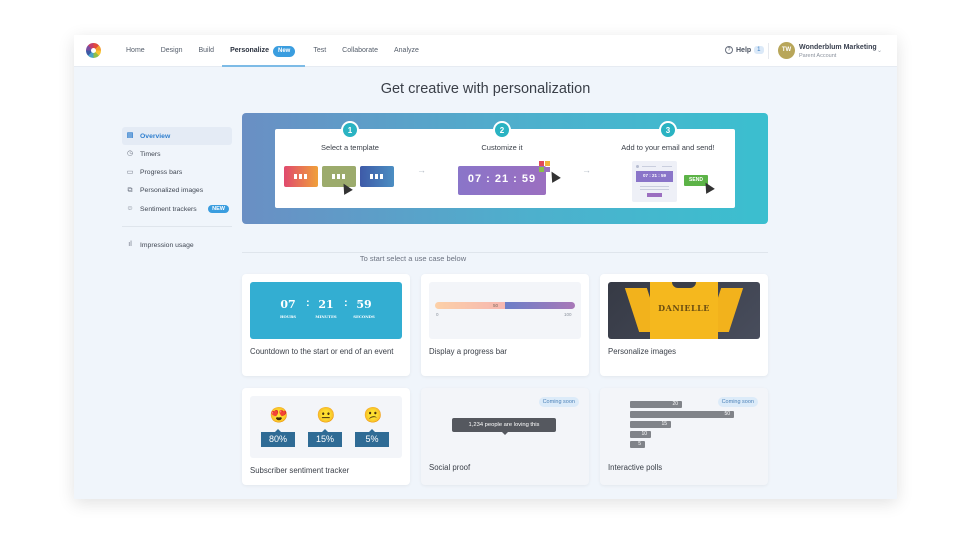 The width and height of the screenshot is (960, 540). I want to click on nav-home-label: Home, so click(135, 50).